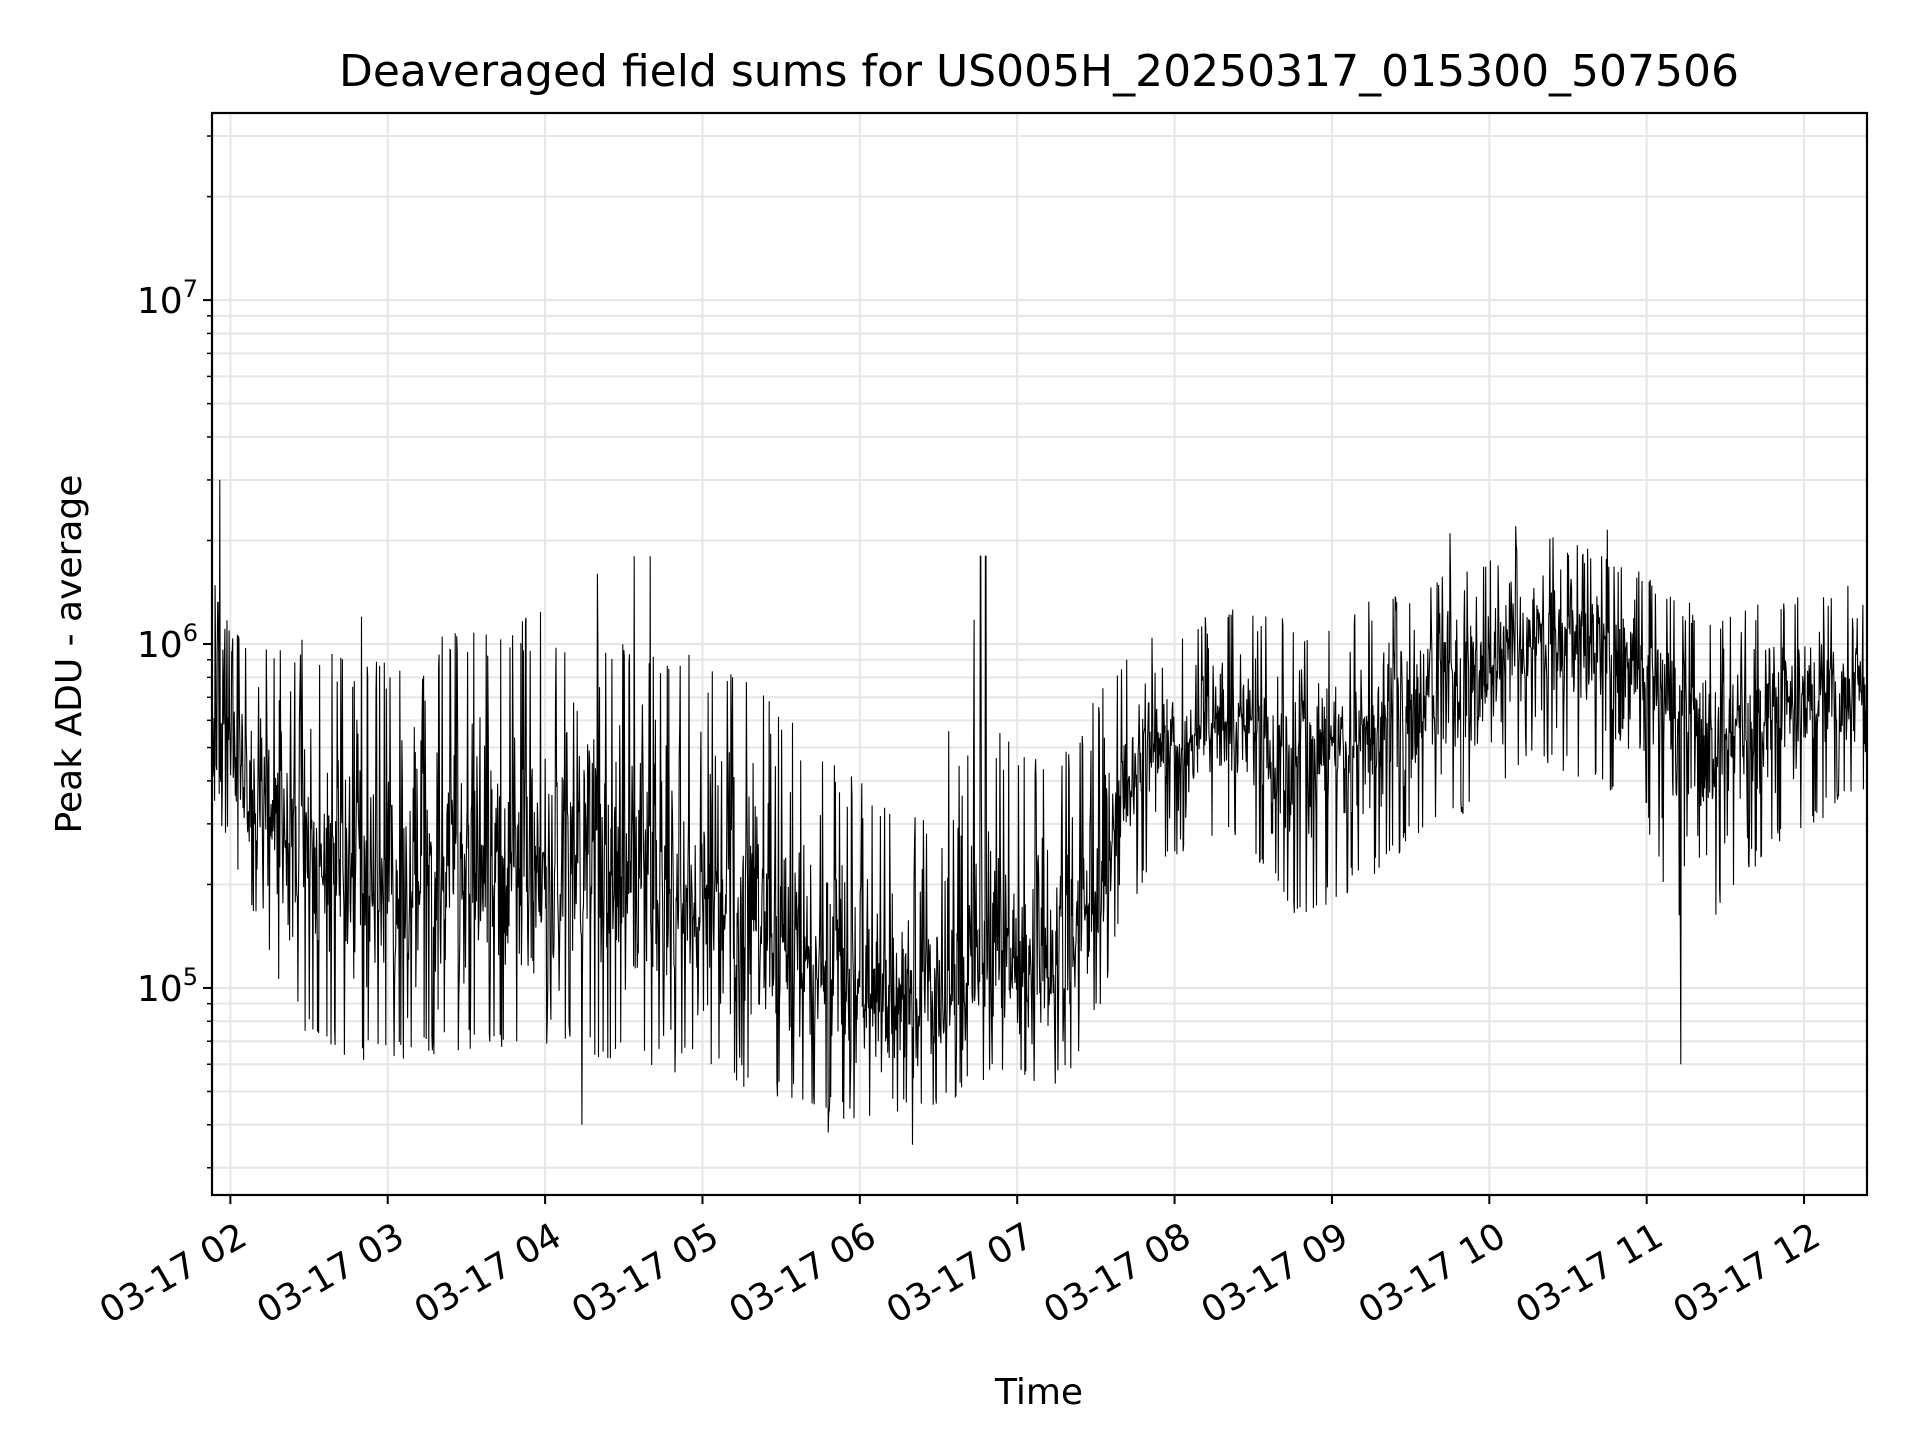  What do you see at coordinates (190, 289) in the screenshot?
I see `y-tick-label-exponent: 7` at bounding box center [190, 289].